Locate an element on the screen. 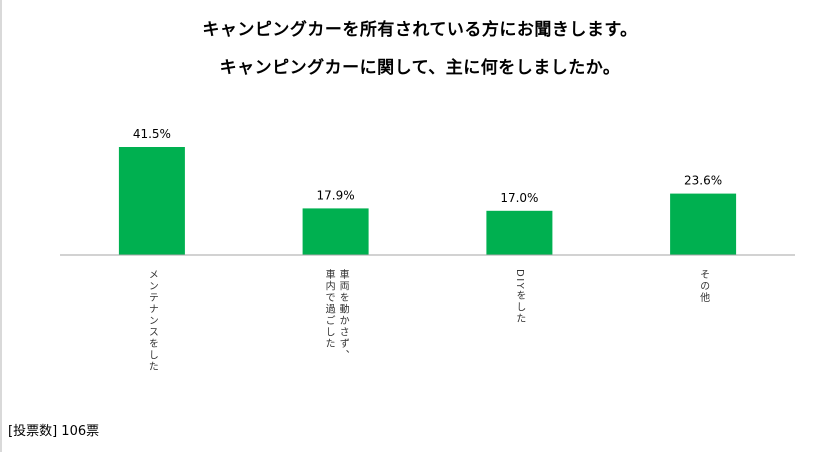 The image size is (840, 452). category-label-2-line-2: 車内で過ごした is located at coordinates (329, 309).